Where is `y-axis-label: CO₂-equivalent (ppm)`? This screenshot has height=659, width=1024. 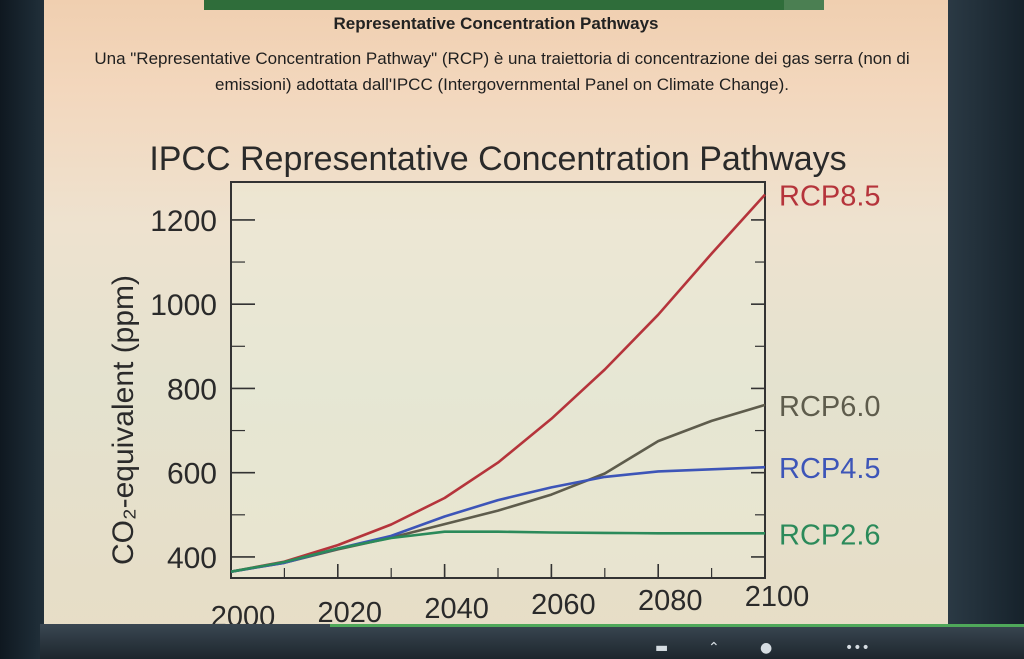 y-axis-label: CO₂-equivalent (ppm) is located at coordinates (123, 420).